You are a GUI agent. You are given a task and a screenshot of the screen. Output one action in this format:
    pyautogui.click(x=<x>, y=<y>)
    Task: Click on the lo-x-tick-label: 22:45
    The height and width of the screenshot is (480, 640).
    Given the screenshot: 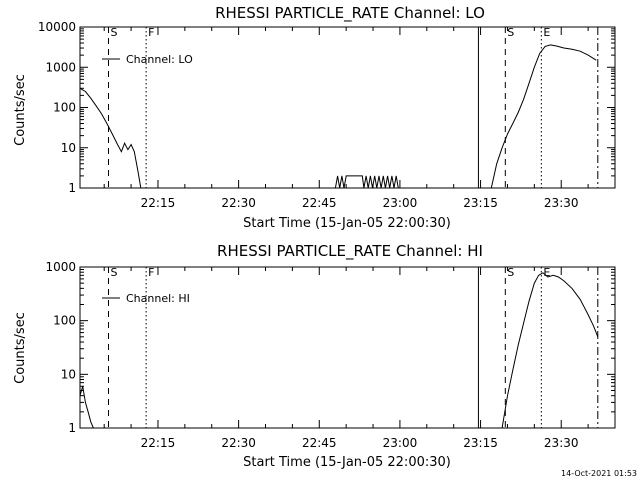 What is the action you would take?
    pyautogui.click(x=319, y=203)
    